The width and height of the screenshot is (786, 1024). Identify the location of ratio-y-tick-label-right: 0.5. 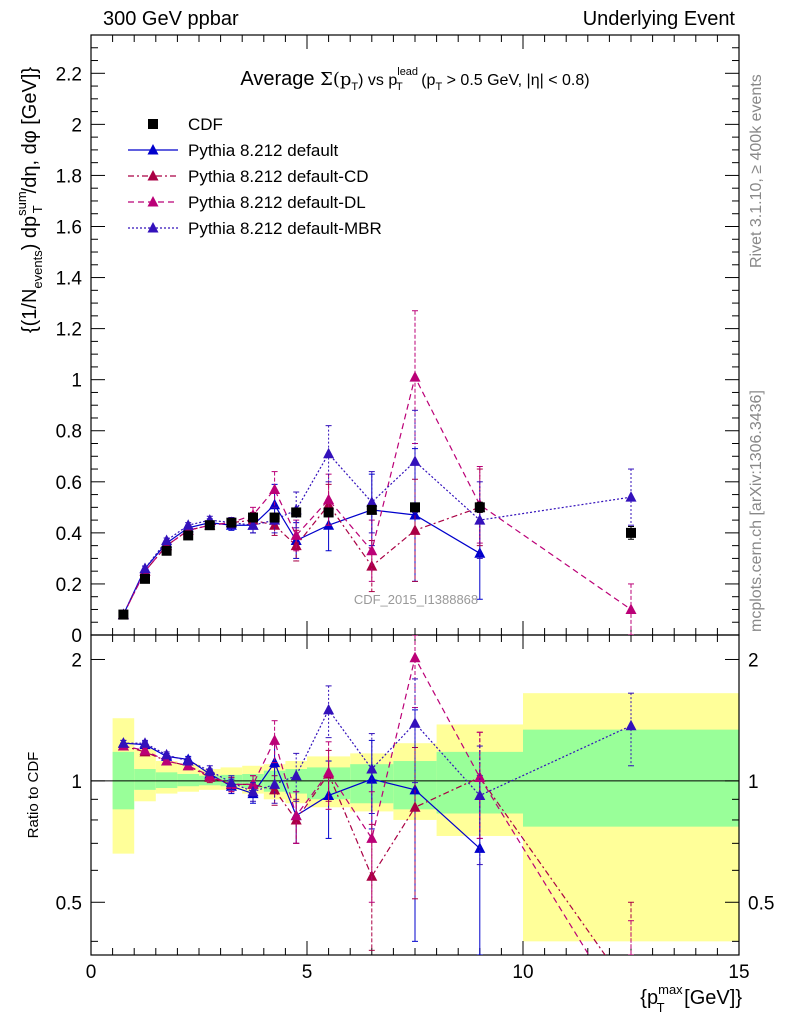
(761, 903).